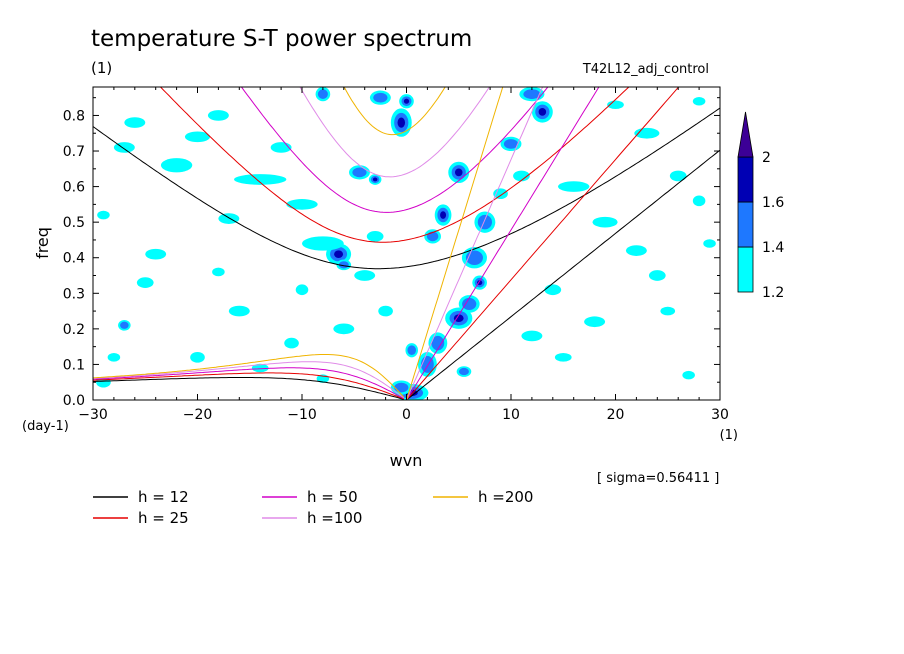 This screenshot has height=654, width=904. Describe the element at coordinates (773, 248) in the screenshot. I see `colorbar-label: 1.4` at that location.